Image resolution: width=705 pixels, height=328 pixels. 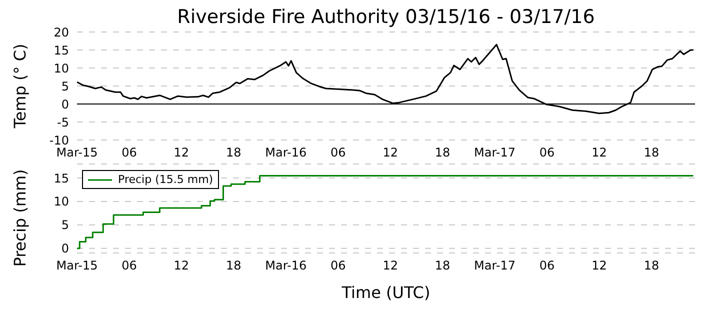 What do you see at coordinates (20, 86) in the screenshot?
I see `y-axis-title: Temp (° C)` at bounding box center [20, 86].